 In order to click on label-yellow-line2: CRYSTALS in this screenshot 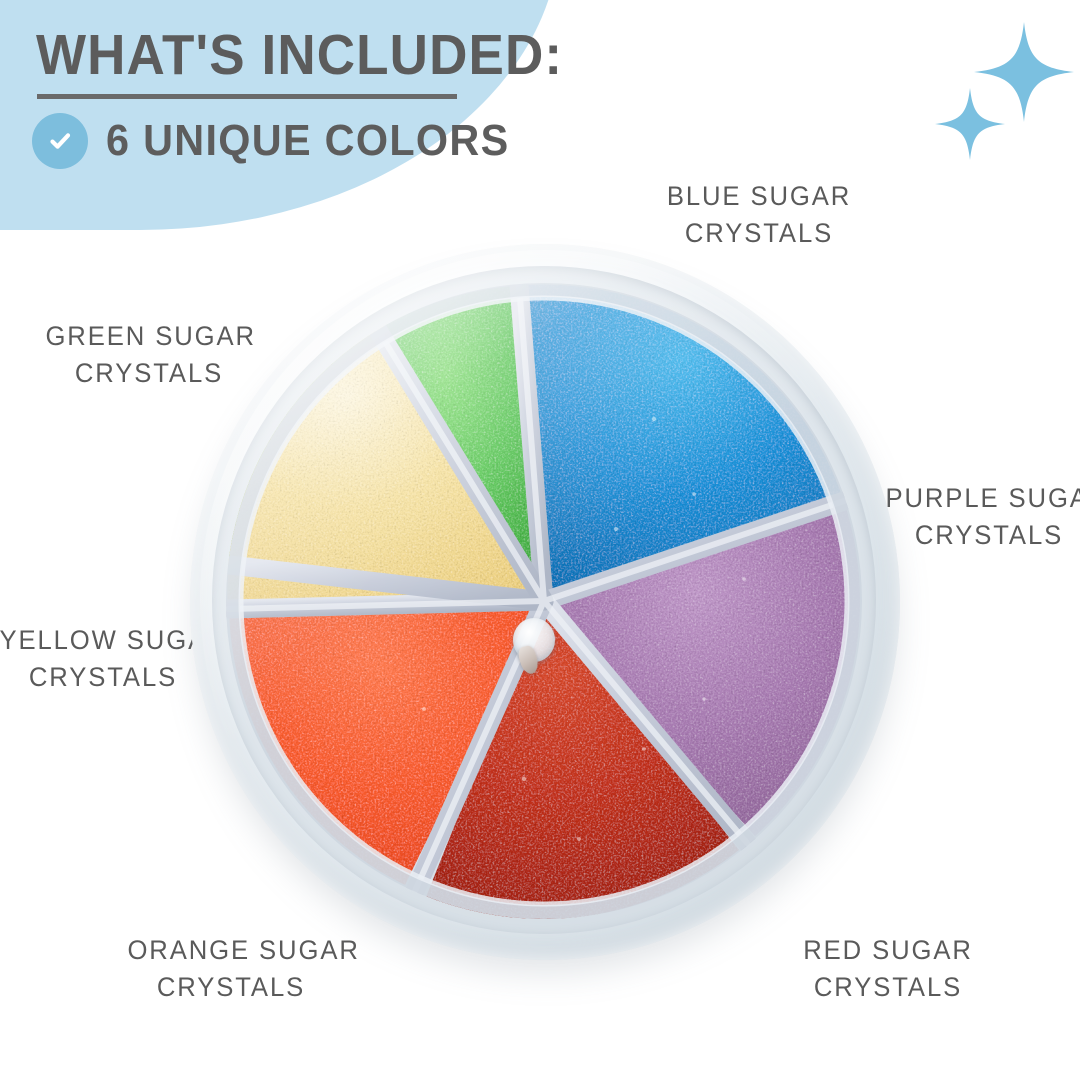, I will do `click(103, 677)`.